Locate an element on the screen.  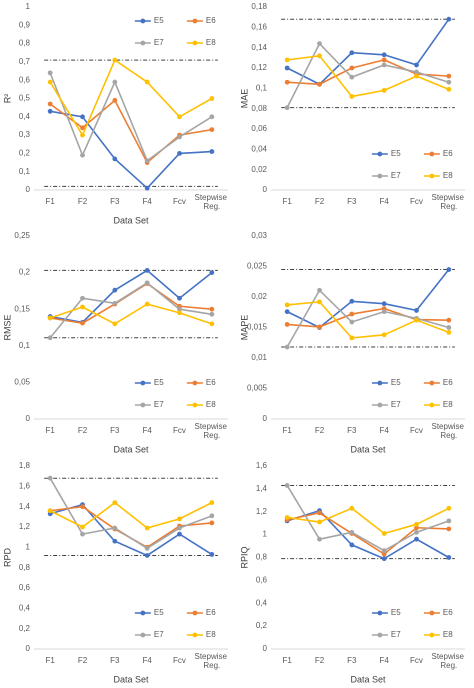
y-tick-label: 0,4 is located at coordinates (25, 116).